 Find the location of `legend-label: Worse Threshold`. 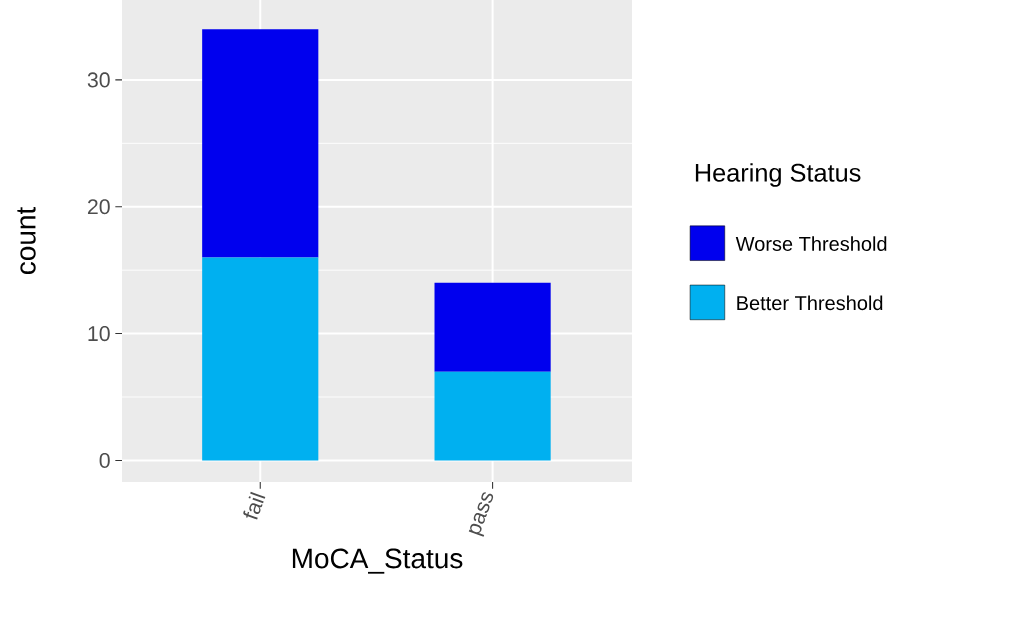

legend-label: Worse Threshold is located at coordinates (811, 243).